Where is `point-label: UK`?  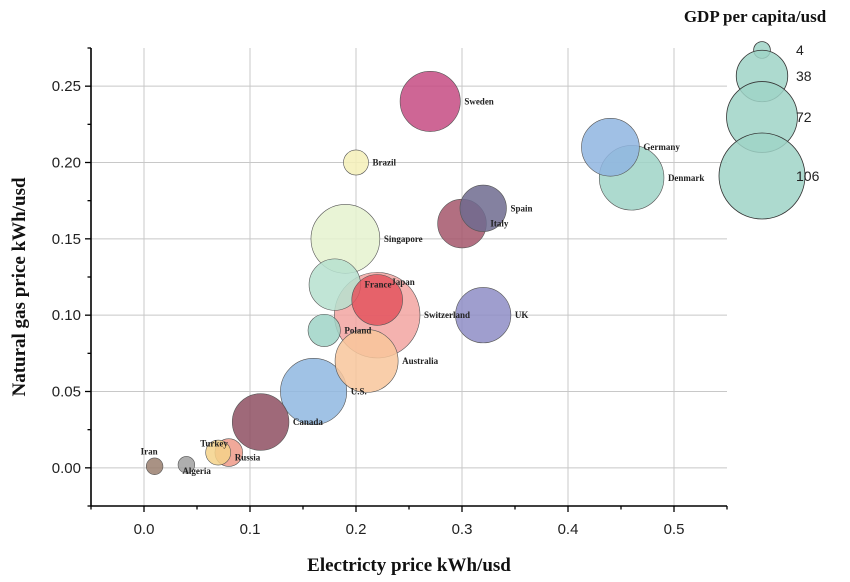 point-label: UK is located at coordinates (522, 315).